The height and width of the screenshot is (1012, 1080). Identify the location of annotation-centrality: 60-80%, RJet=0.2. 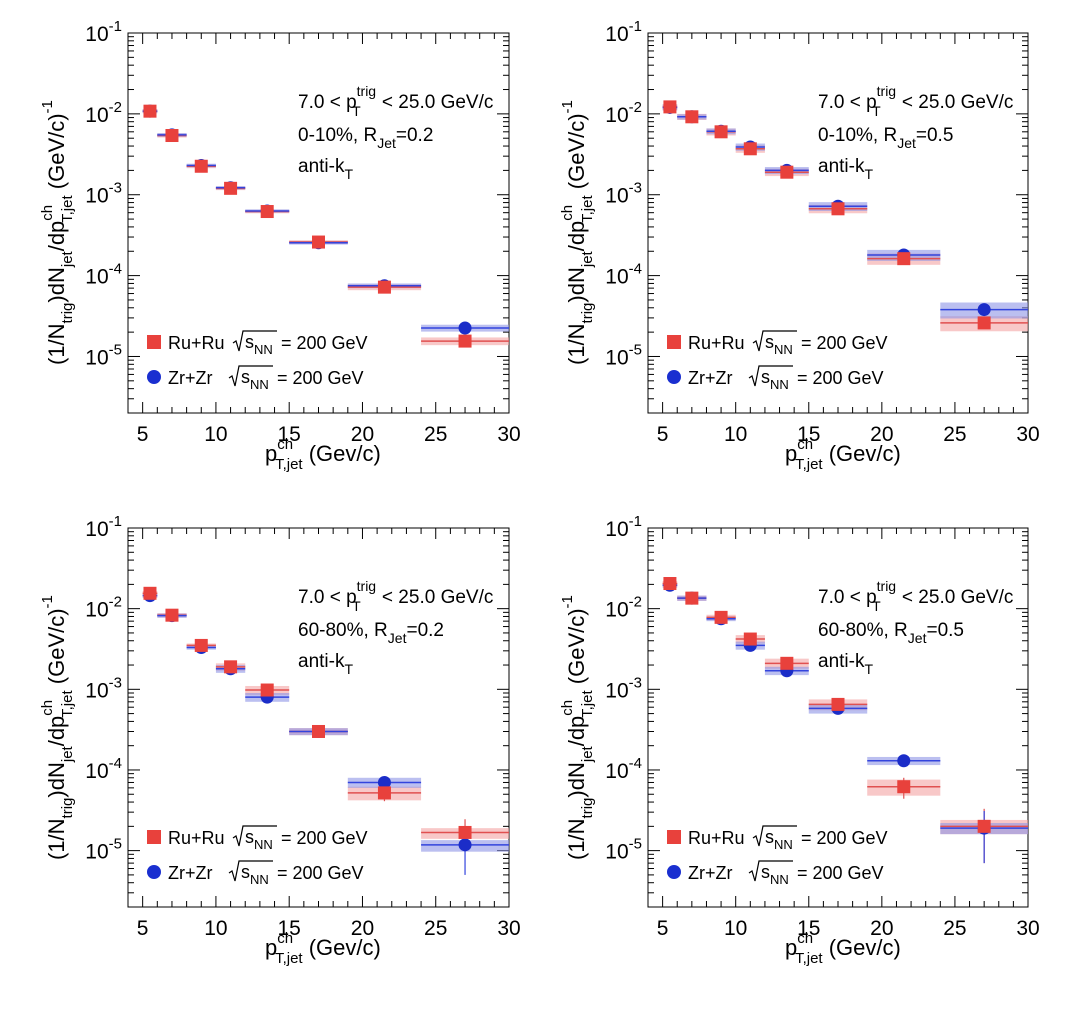
(371, 633).